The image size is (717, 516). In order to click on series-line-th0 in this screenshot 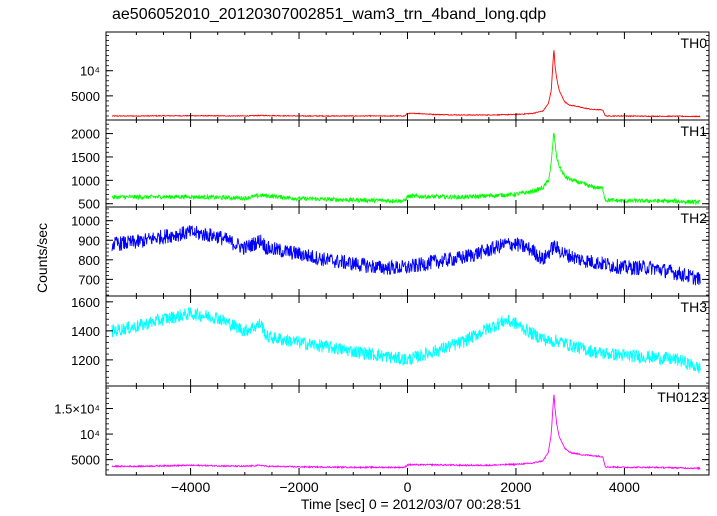, I will do `click(406, 84)`.